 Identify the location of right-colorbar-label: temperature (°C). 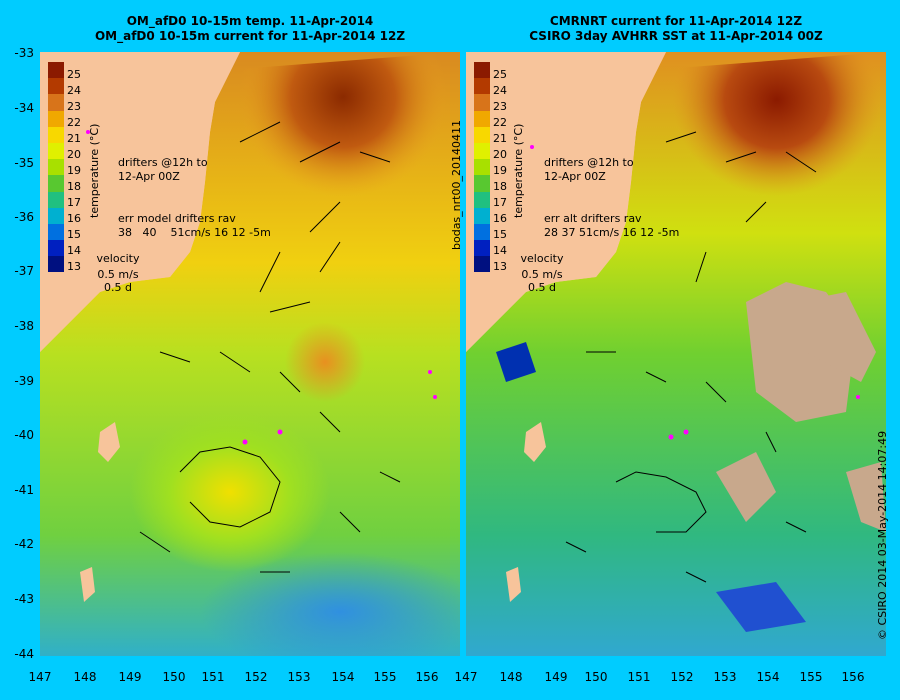
(518, 170).